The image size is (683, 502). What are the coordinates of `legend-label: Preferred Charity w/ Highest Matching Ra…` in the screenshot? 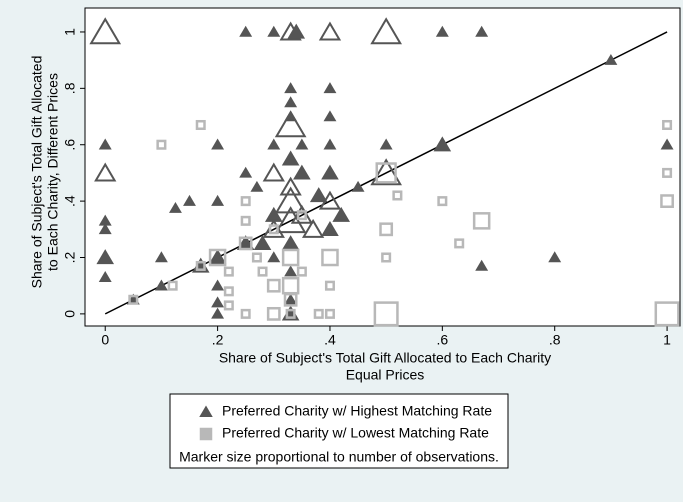 It's located at (357, 411).